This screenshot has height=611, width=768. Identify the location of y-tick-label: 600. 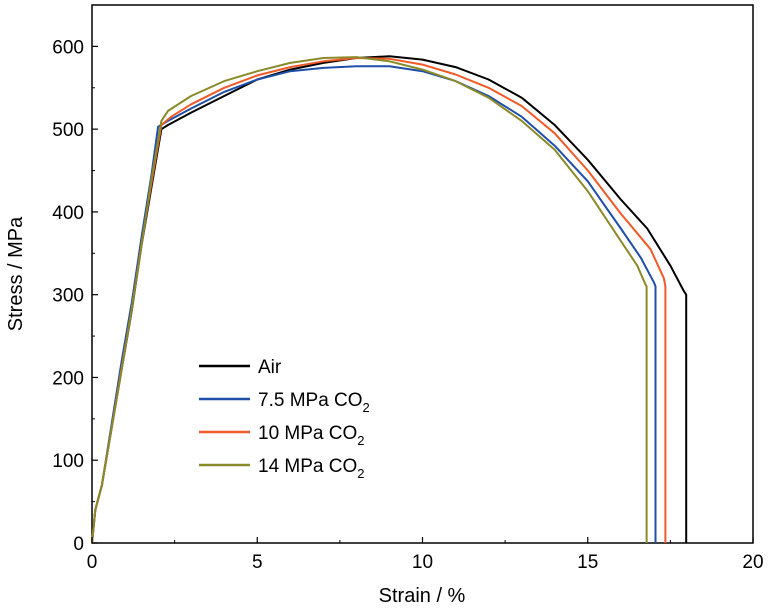
(68, 47).